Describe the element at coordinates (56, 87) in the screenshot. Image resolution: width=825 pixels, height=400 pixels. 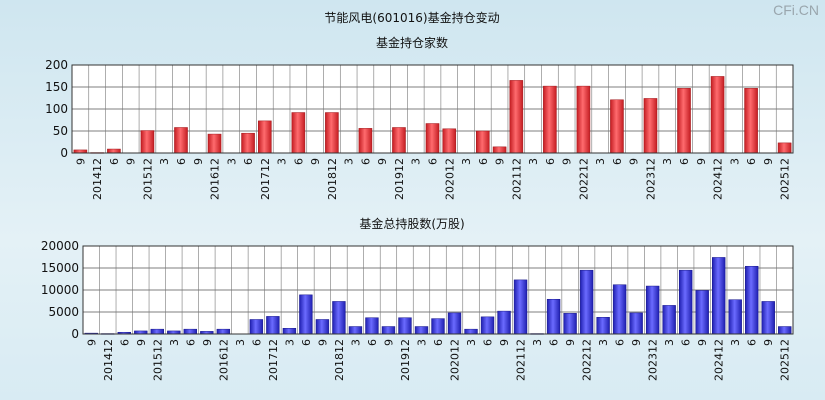
I see `chart-1-y-tick-label: 150` at that location.